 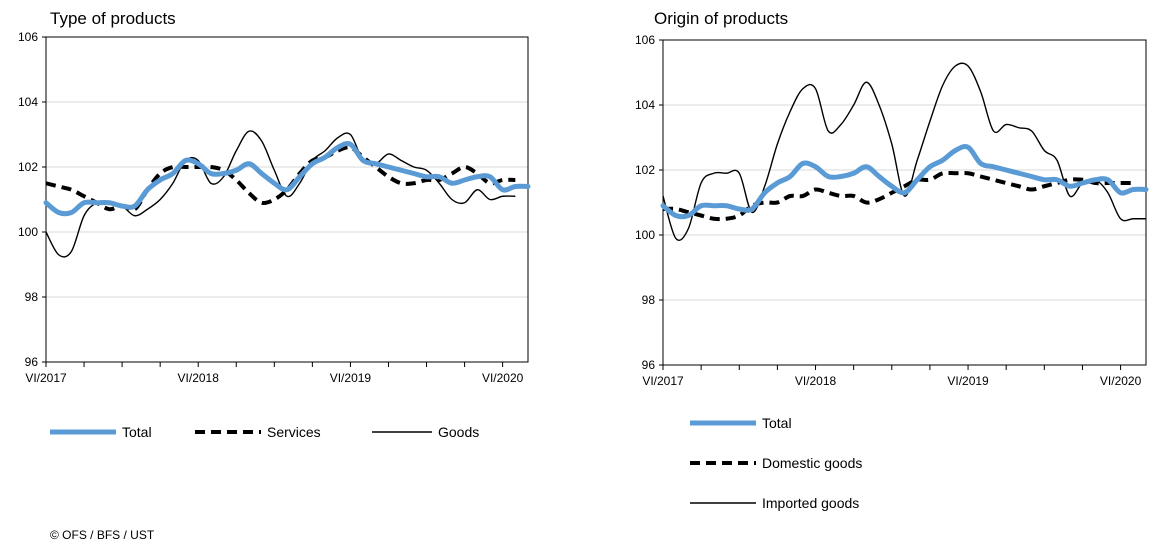 What do you see at coordinates (458, 432) in the screenshot?
I see `legend-label: Goods` at bounding box center [458, 432].